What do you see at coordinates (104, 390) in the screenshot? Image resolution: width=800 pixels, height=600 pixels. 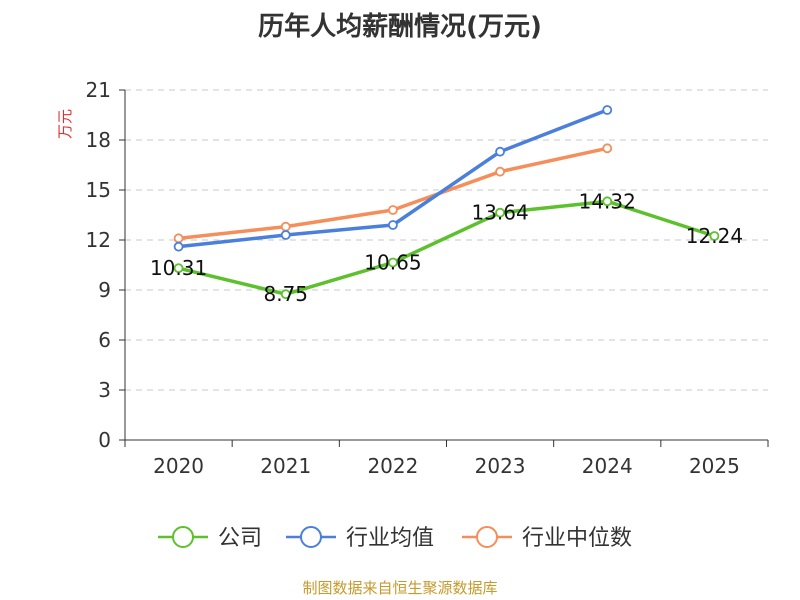 I see `y-tick-label: 3` at bounding box center [104, 390].